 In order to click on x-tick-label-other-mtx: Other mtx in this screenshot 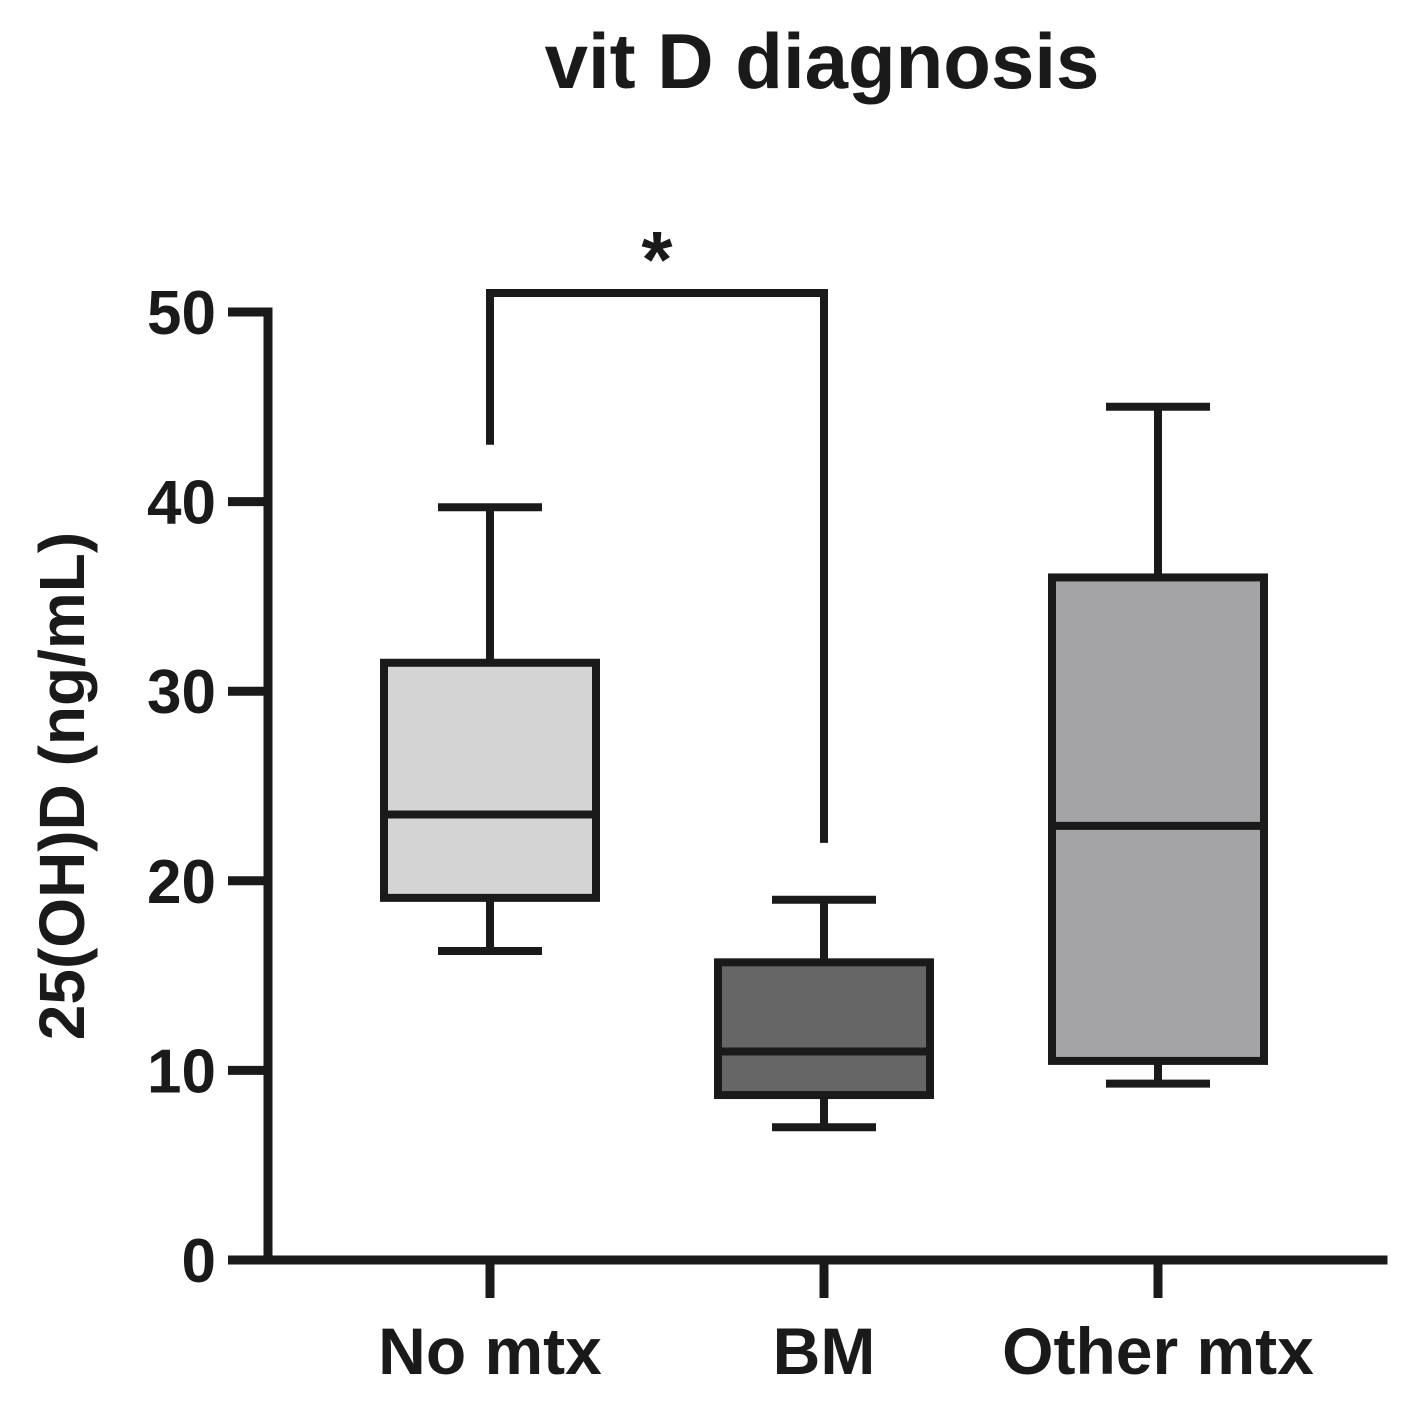, I will do `click(1158, 1351)`.